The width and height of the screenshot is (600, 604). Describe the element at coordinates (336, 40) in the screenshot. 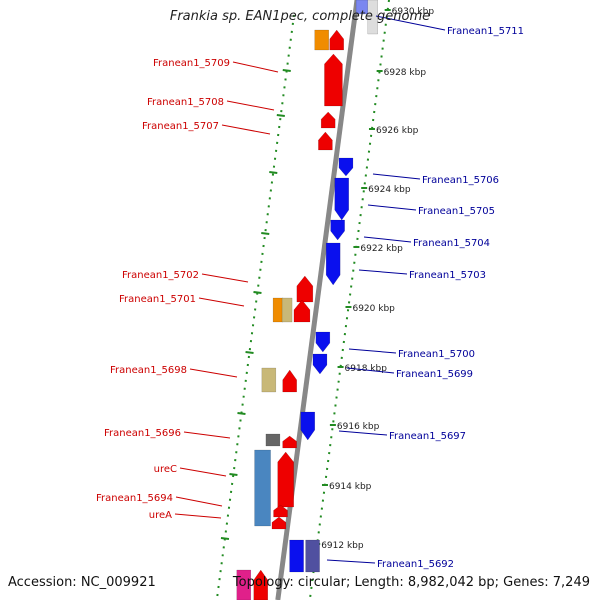

I see `gene-red-top` at that location.